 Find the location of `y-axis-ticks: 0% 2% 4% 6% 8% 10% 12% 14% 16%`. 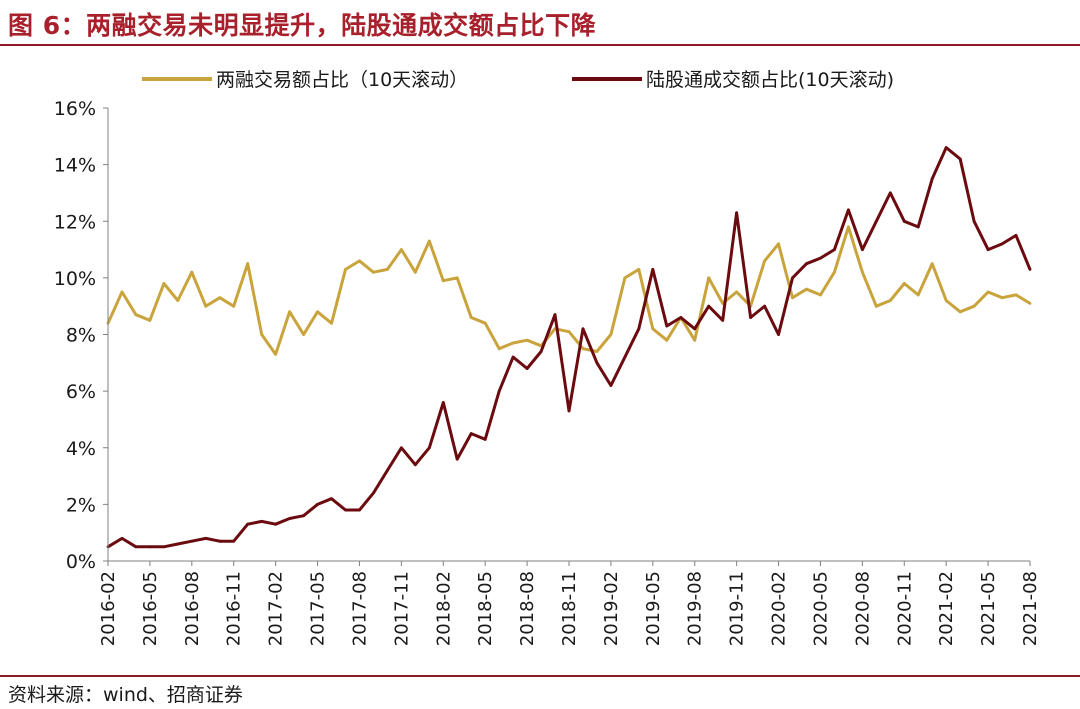

y-axis-ticks: 0% 2% 4% 6% 8% 10% 12% 14% 16% is located at coordinates (81, 335).